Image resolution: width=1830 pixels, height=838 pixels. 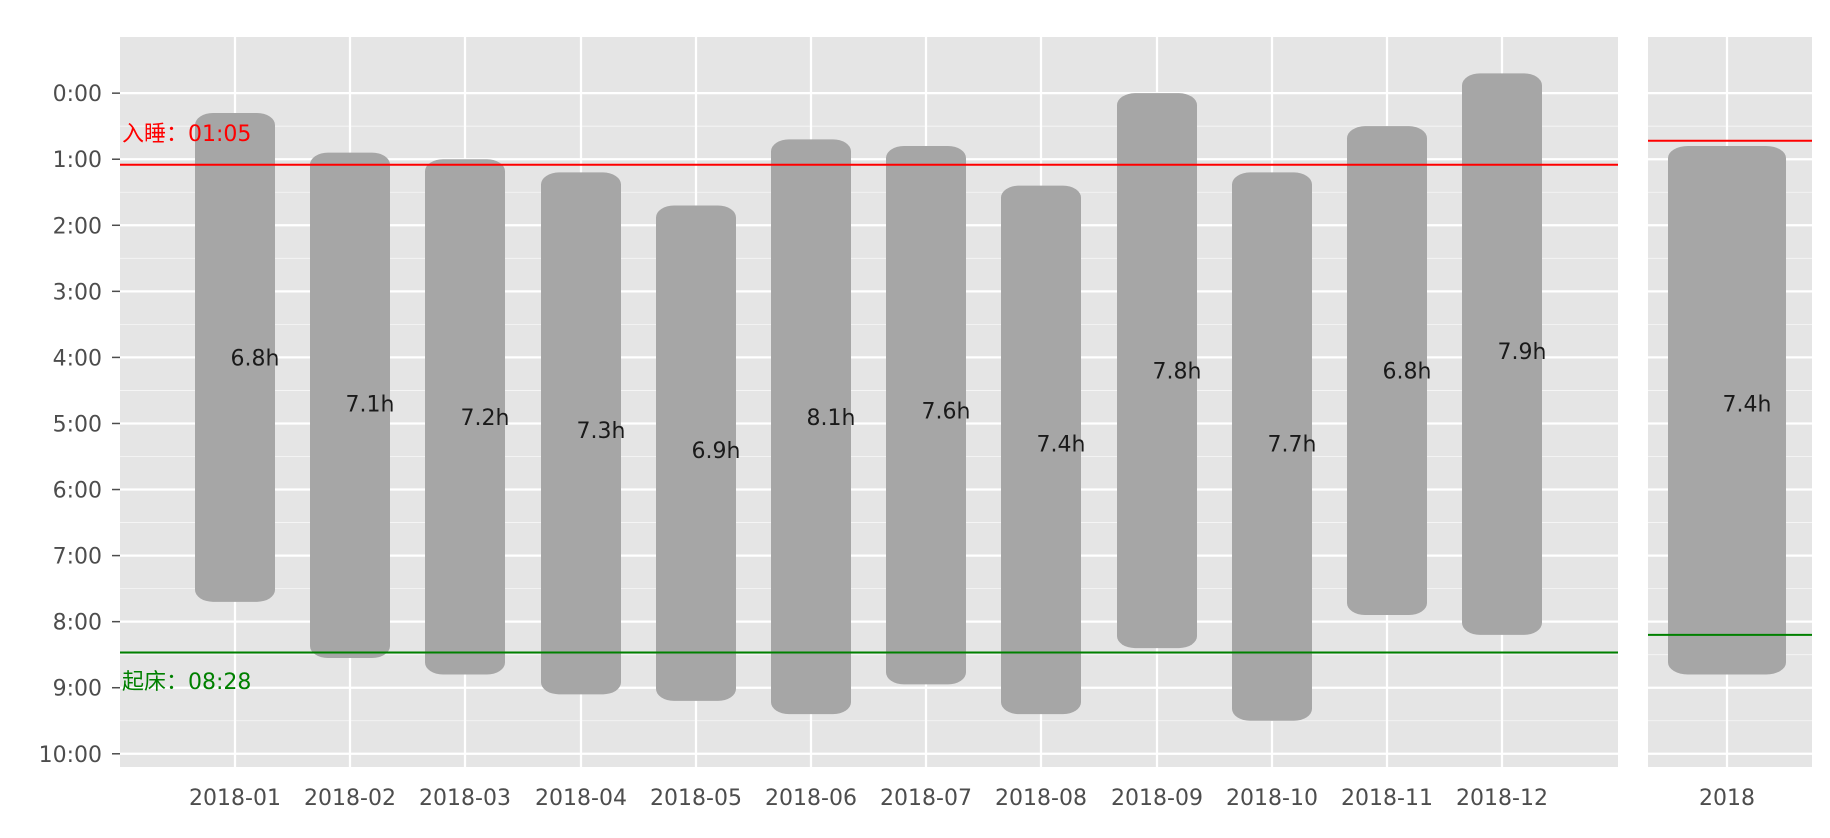 What do you see at coordinates (77, 491) in the screenshot?
I see `y-tick-label: 6:00` at bounding box center [77, 491].